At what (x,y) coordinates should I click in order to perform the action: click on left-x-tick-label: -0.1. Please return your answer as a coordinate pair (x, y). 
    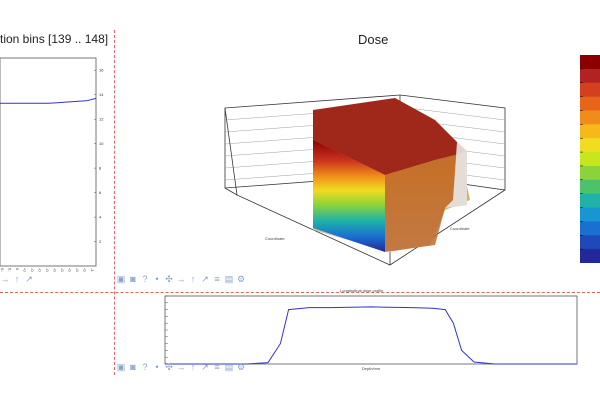
    Looking at the image, I should click on (25, 270).